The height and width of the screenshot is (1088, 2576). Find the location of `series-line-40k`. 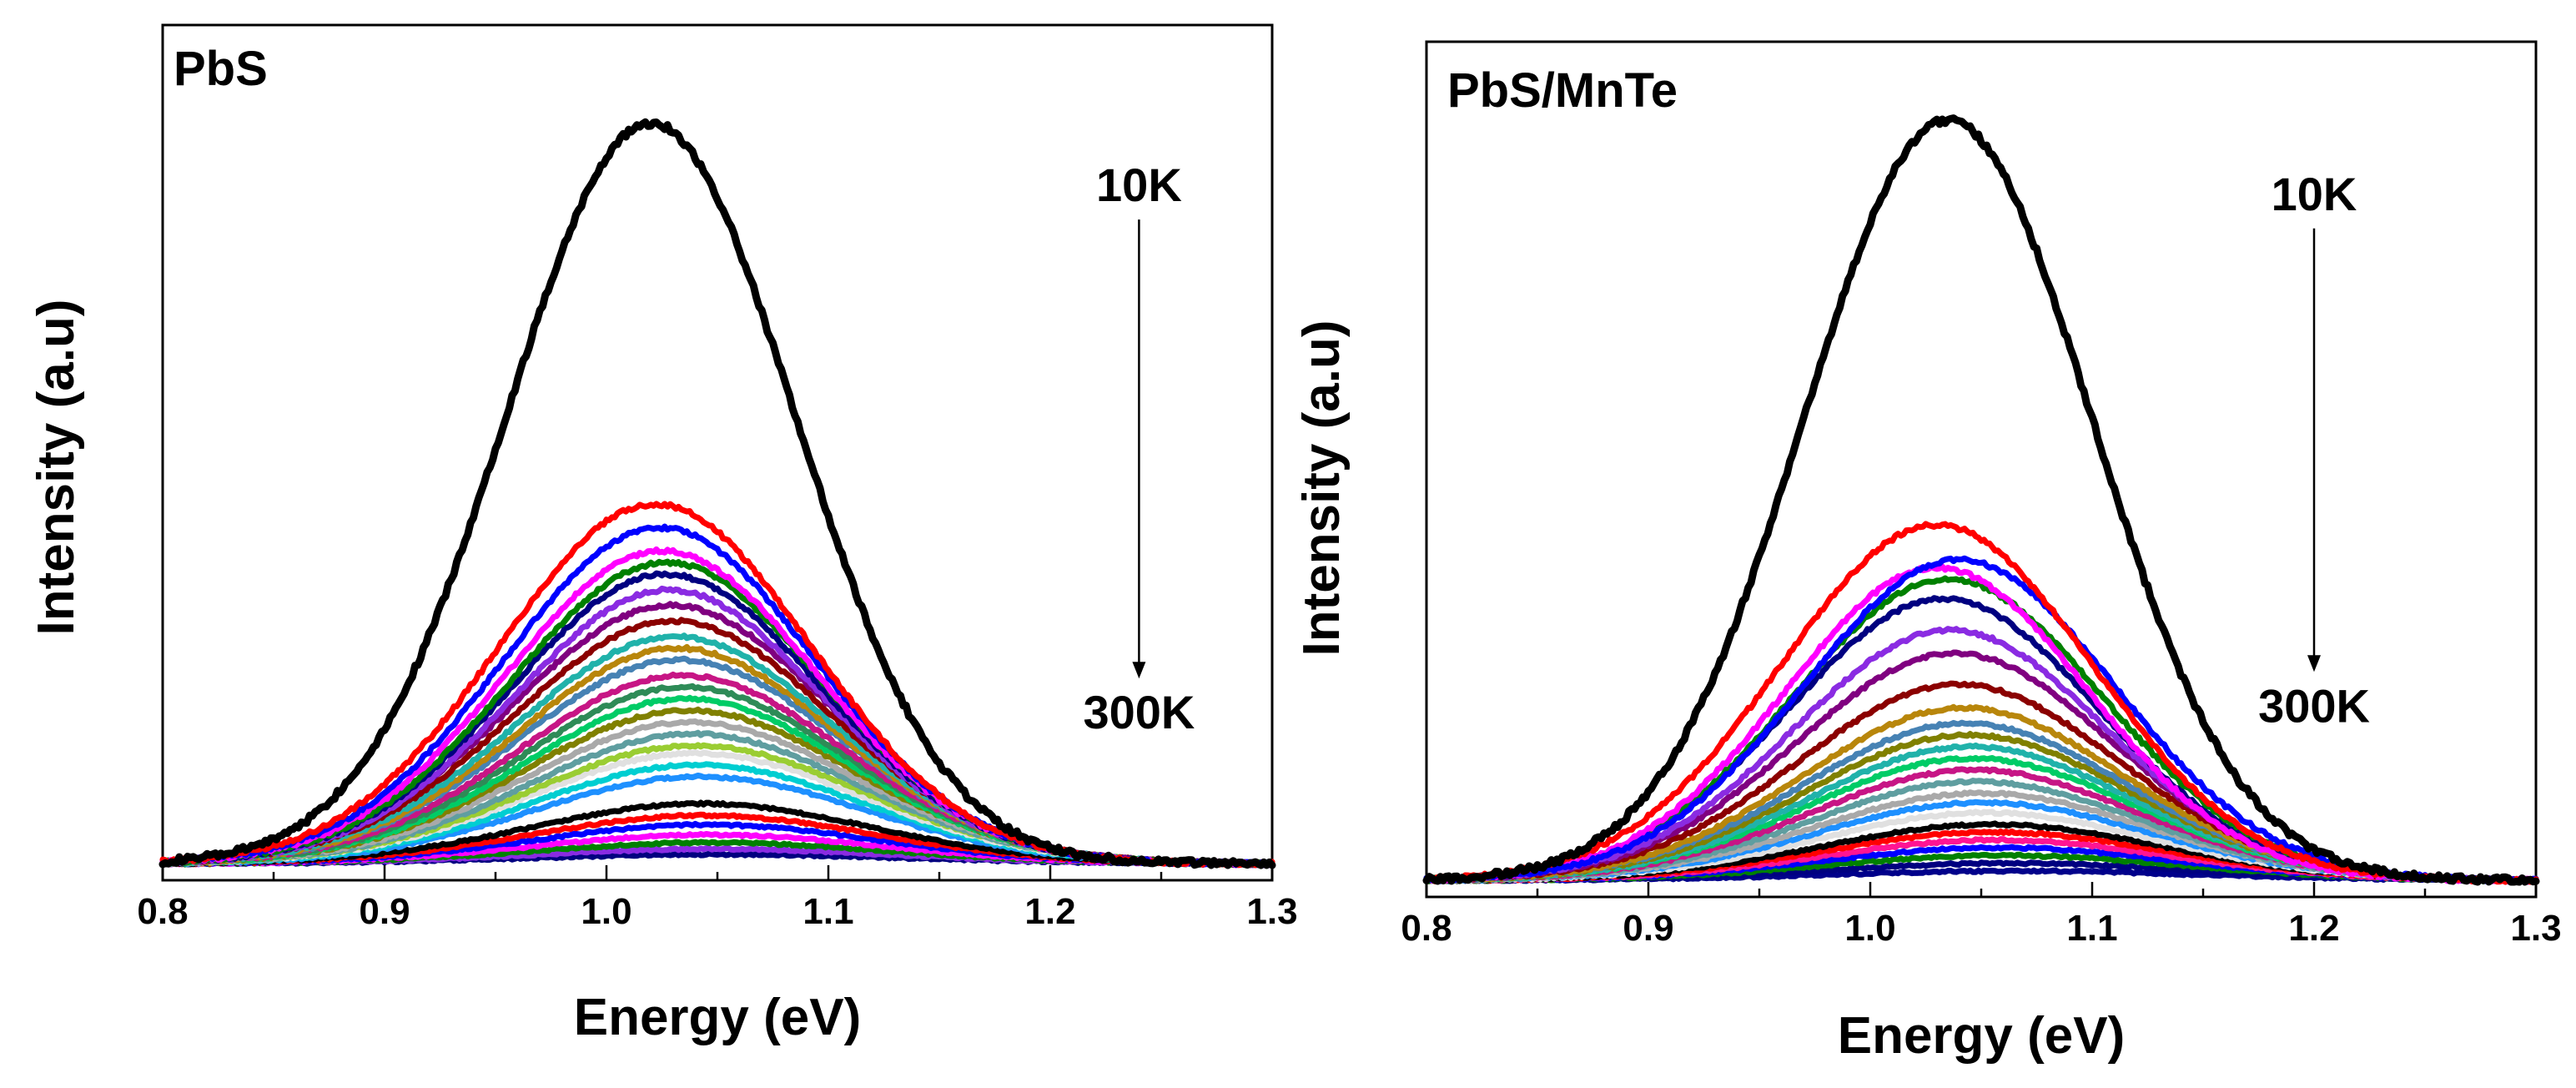

series-line-40k is located at coordinates (1981, 724).